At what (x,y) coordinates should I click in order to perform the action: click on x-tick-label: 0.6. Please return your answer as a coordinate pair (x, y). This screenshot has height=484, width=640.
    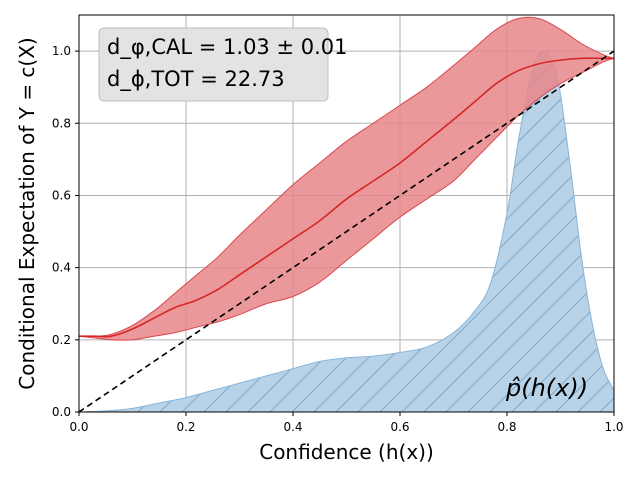
    Looking at the image, I should click on (399, 427).